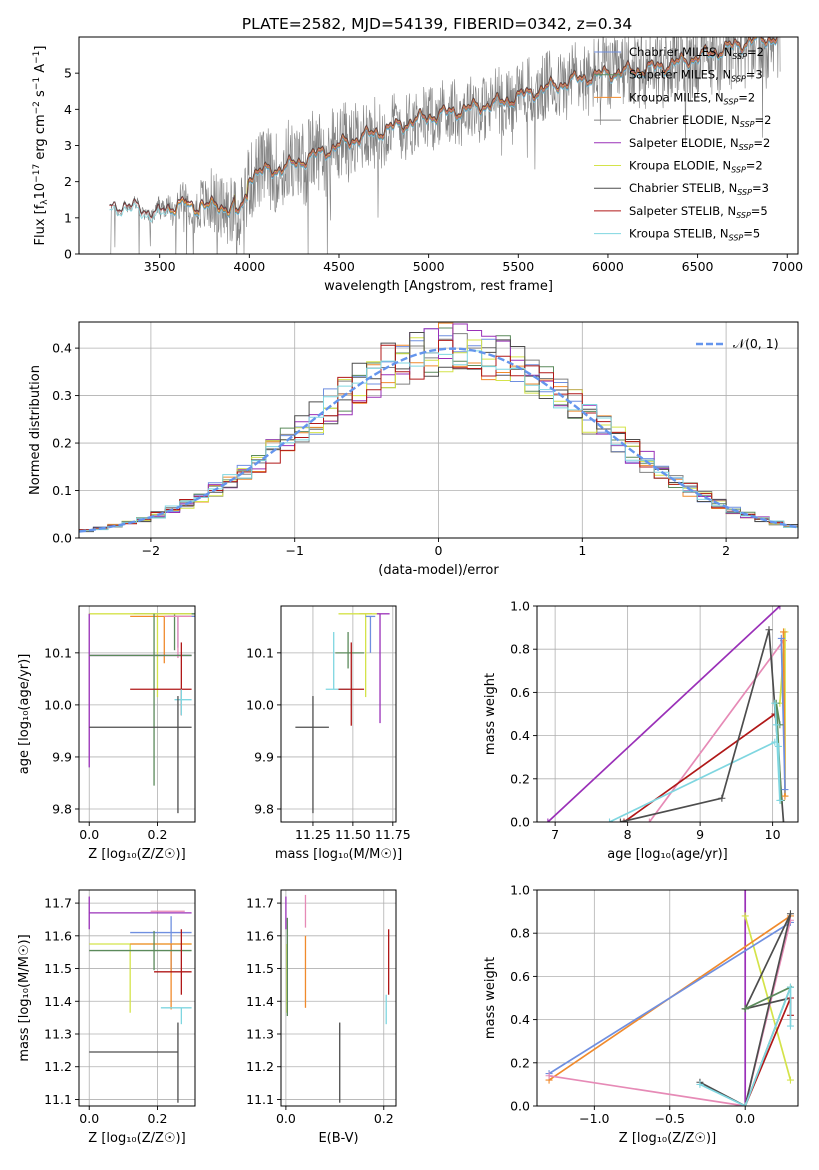 The image size is (819, 1170). What do you see at coordinates (518, 266) in the screenshot?
I see `x-tick-label: 5500` at bounding box center [518, 266].